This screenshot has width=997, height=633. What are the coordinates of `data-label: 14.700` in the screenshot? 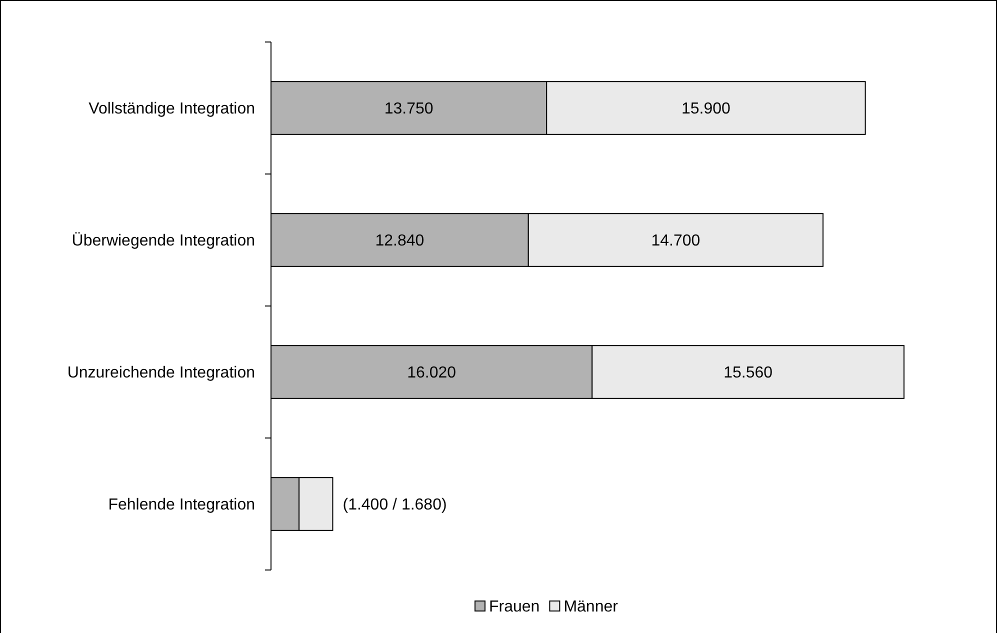 It's located at (675, 241).